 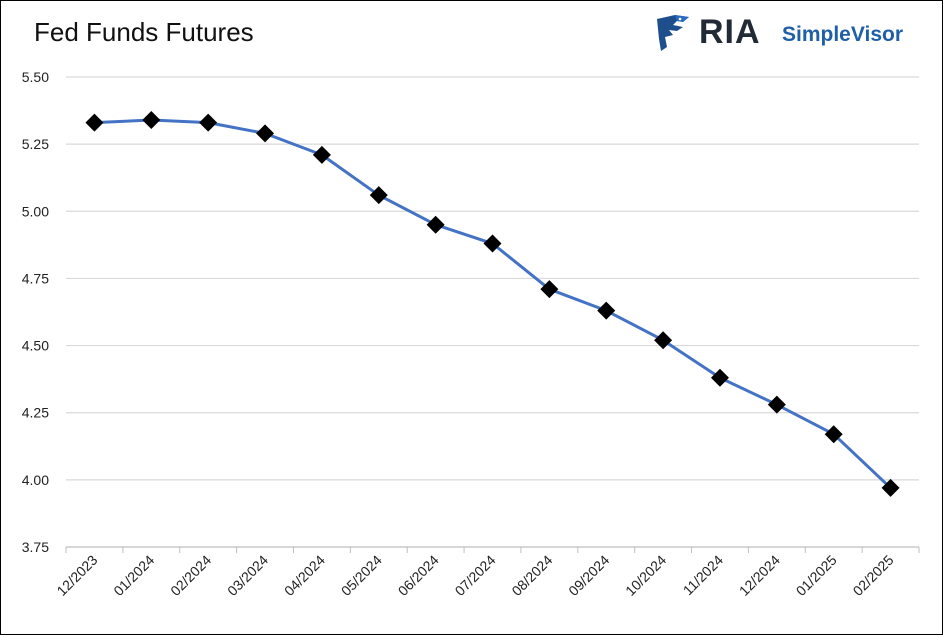 I want to click on x-tick-label: 05/2024, so click(x=361, y=575).